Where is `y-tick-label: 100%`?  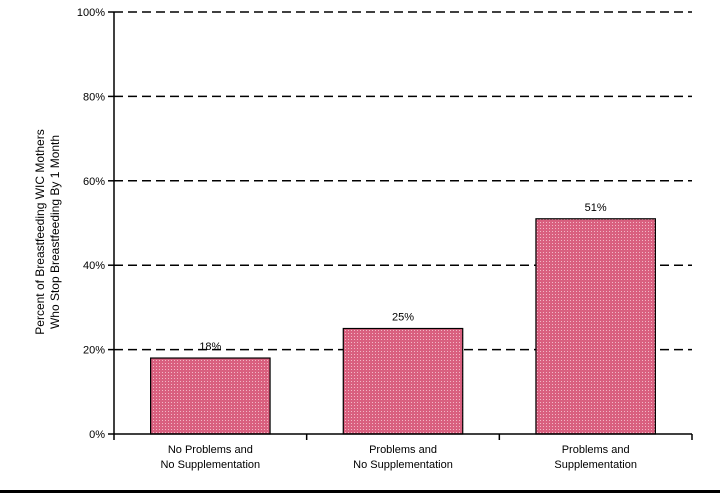 y-tick-label: 100% is located at coordinates (91, 13).